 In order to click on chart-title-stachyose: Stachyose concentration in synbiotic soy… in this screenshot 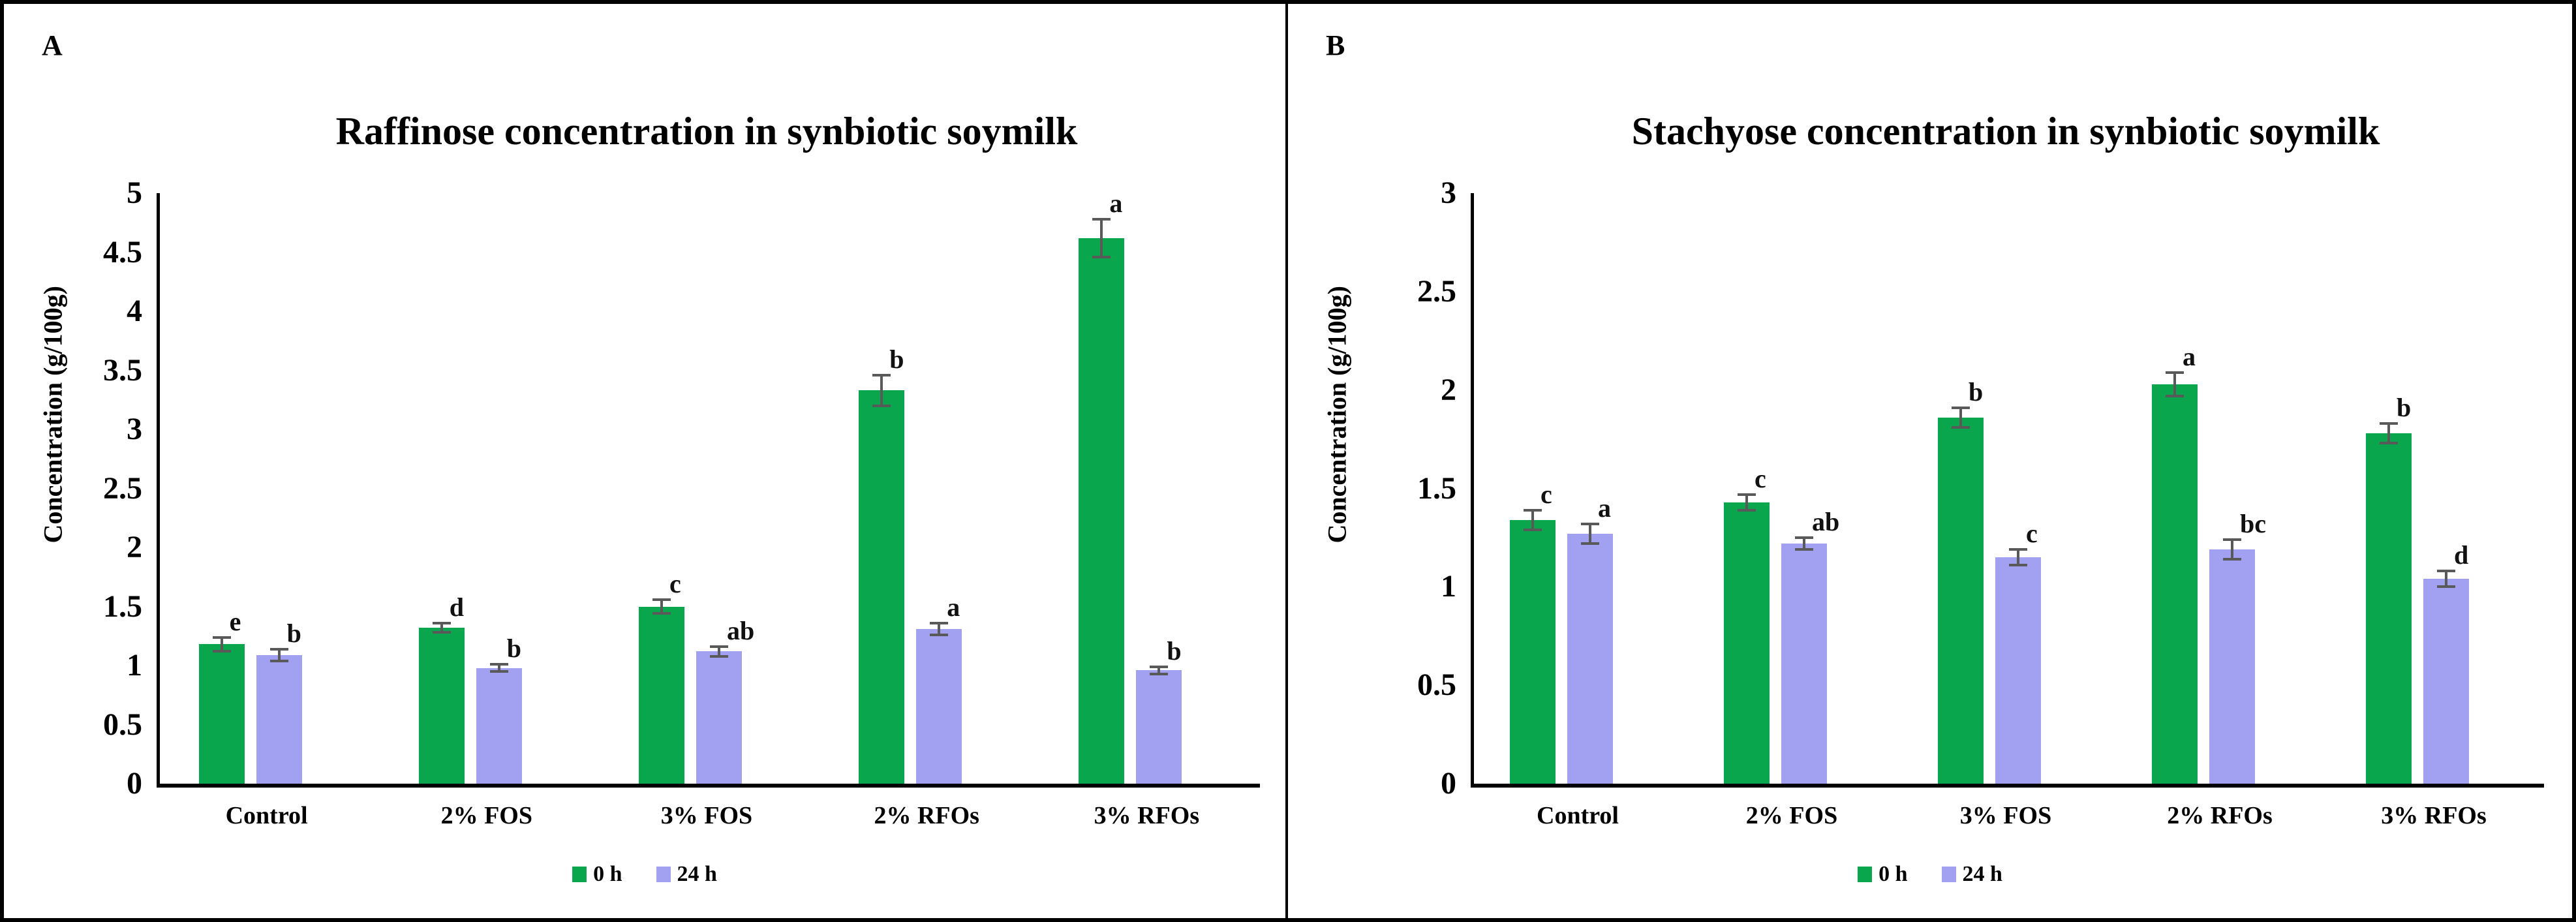, I will do `click(2005, 132)`.